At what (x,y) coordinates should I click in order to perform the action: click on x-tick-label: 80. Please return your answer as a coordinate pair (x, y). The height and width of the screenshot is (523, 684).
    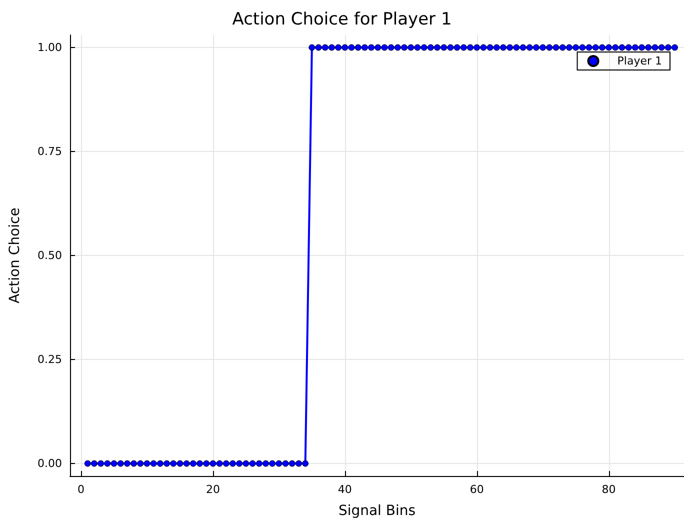
    Looking at the image, I should click on (609, 489).